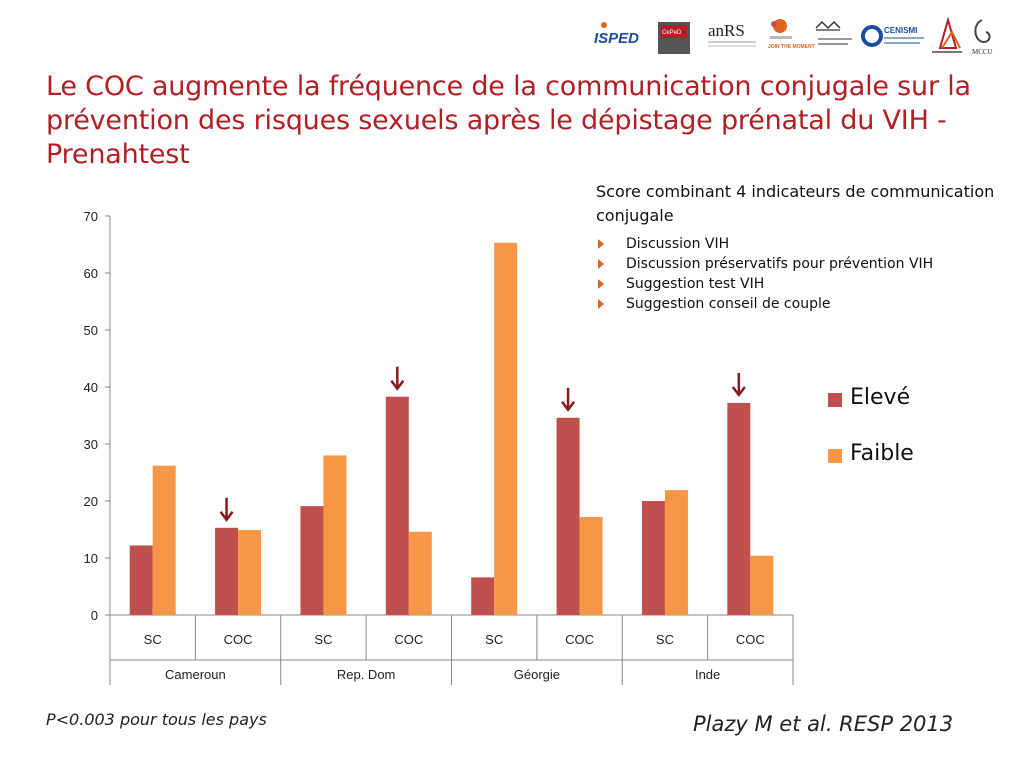 The image size is (1024, 768). I want to click on isped-logo: ISPED, so click(618, 35).